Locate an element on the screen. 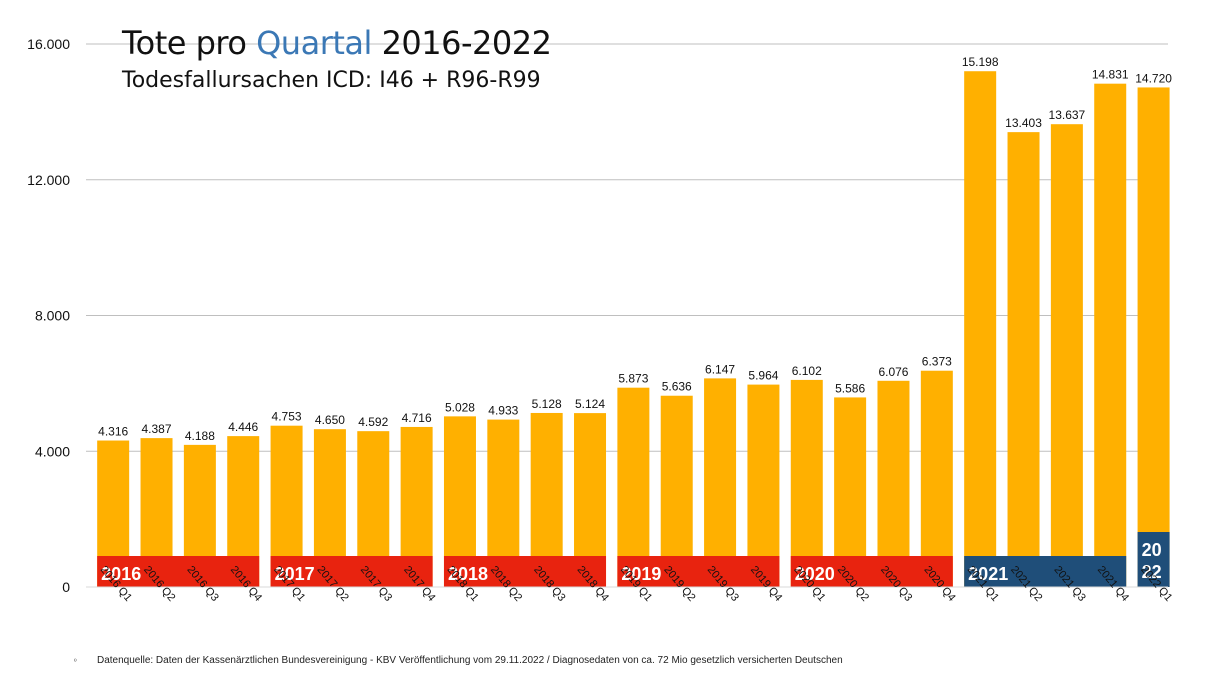  y-tick-label: 0 is located at coordinates (66, 587).